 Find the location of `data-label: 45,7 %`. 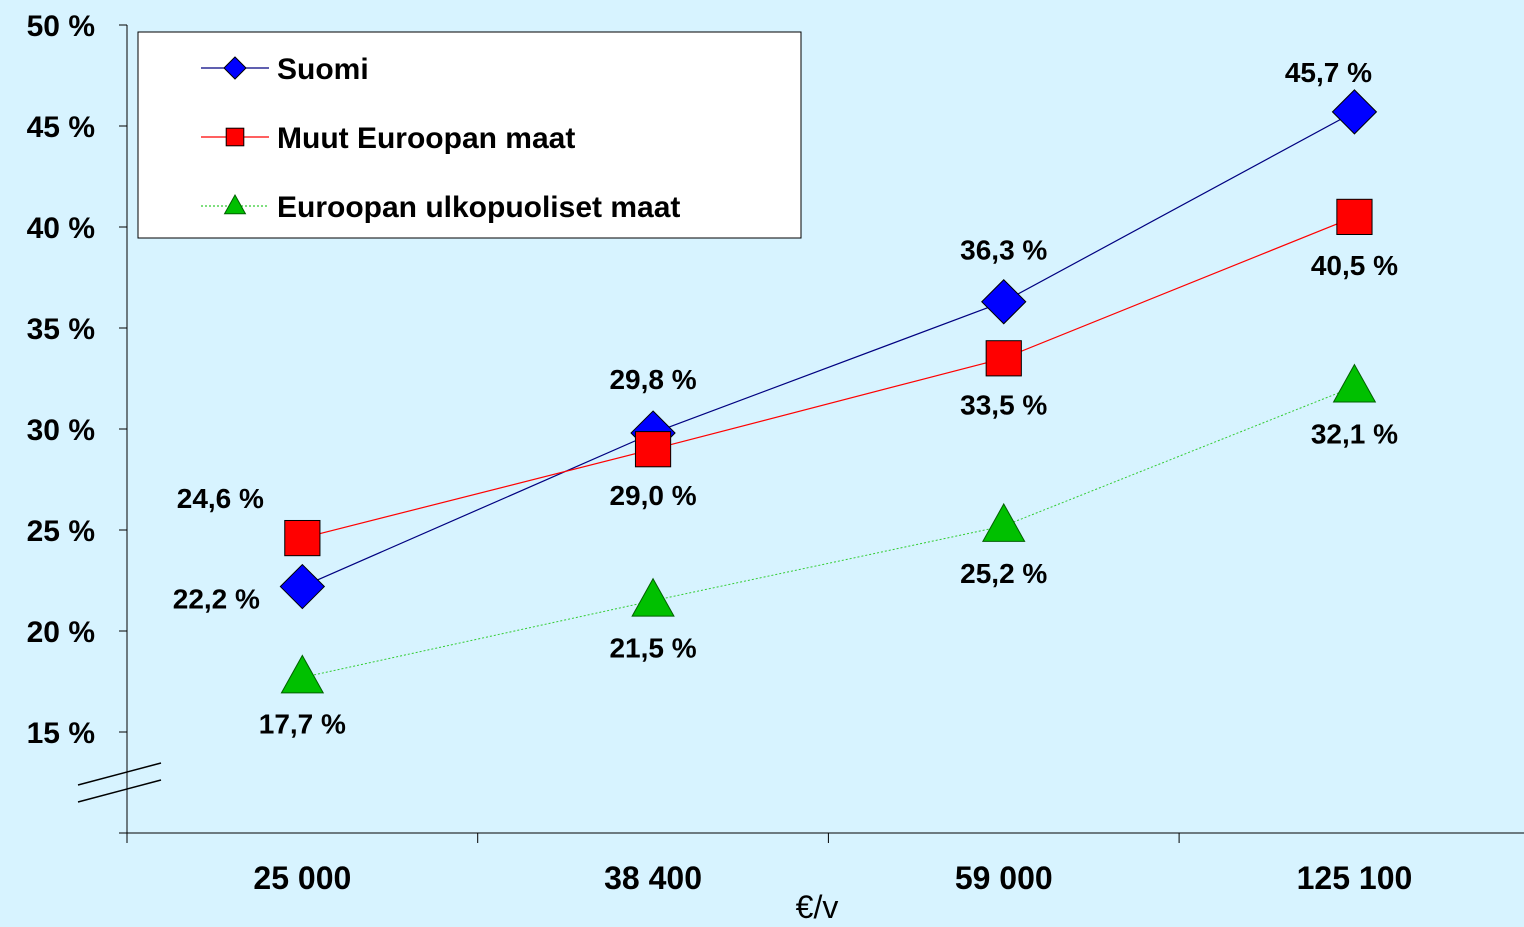

data-label: 45,7 % is located at coordinates (1328, 72).